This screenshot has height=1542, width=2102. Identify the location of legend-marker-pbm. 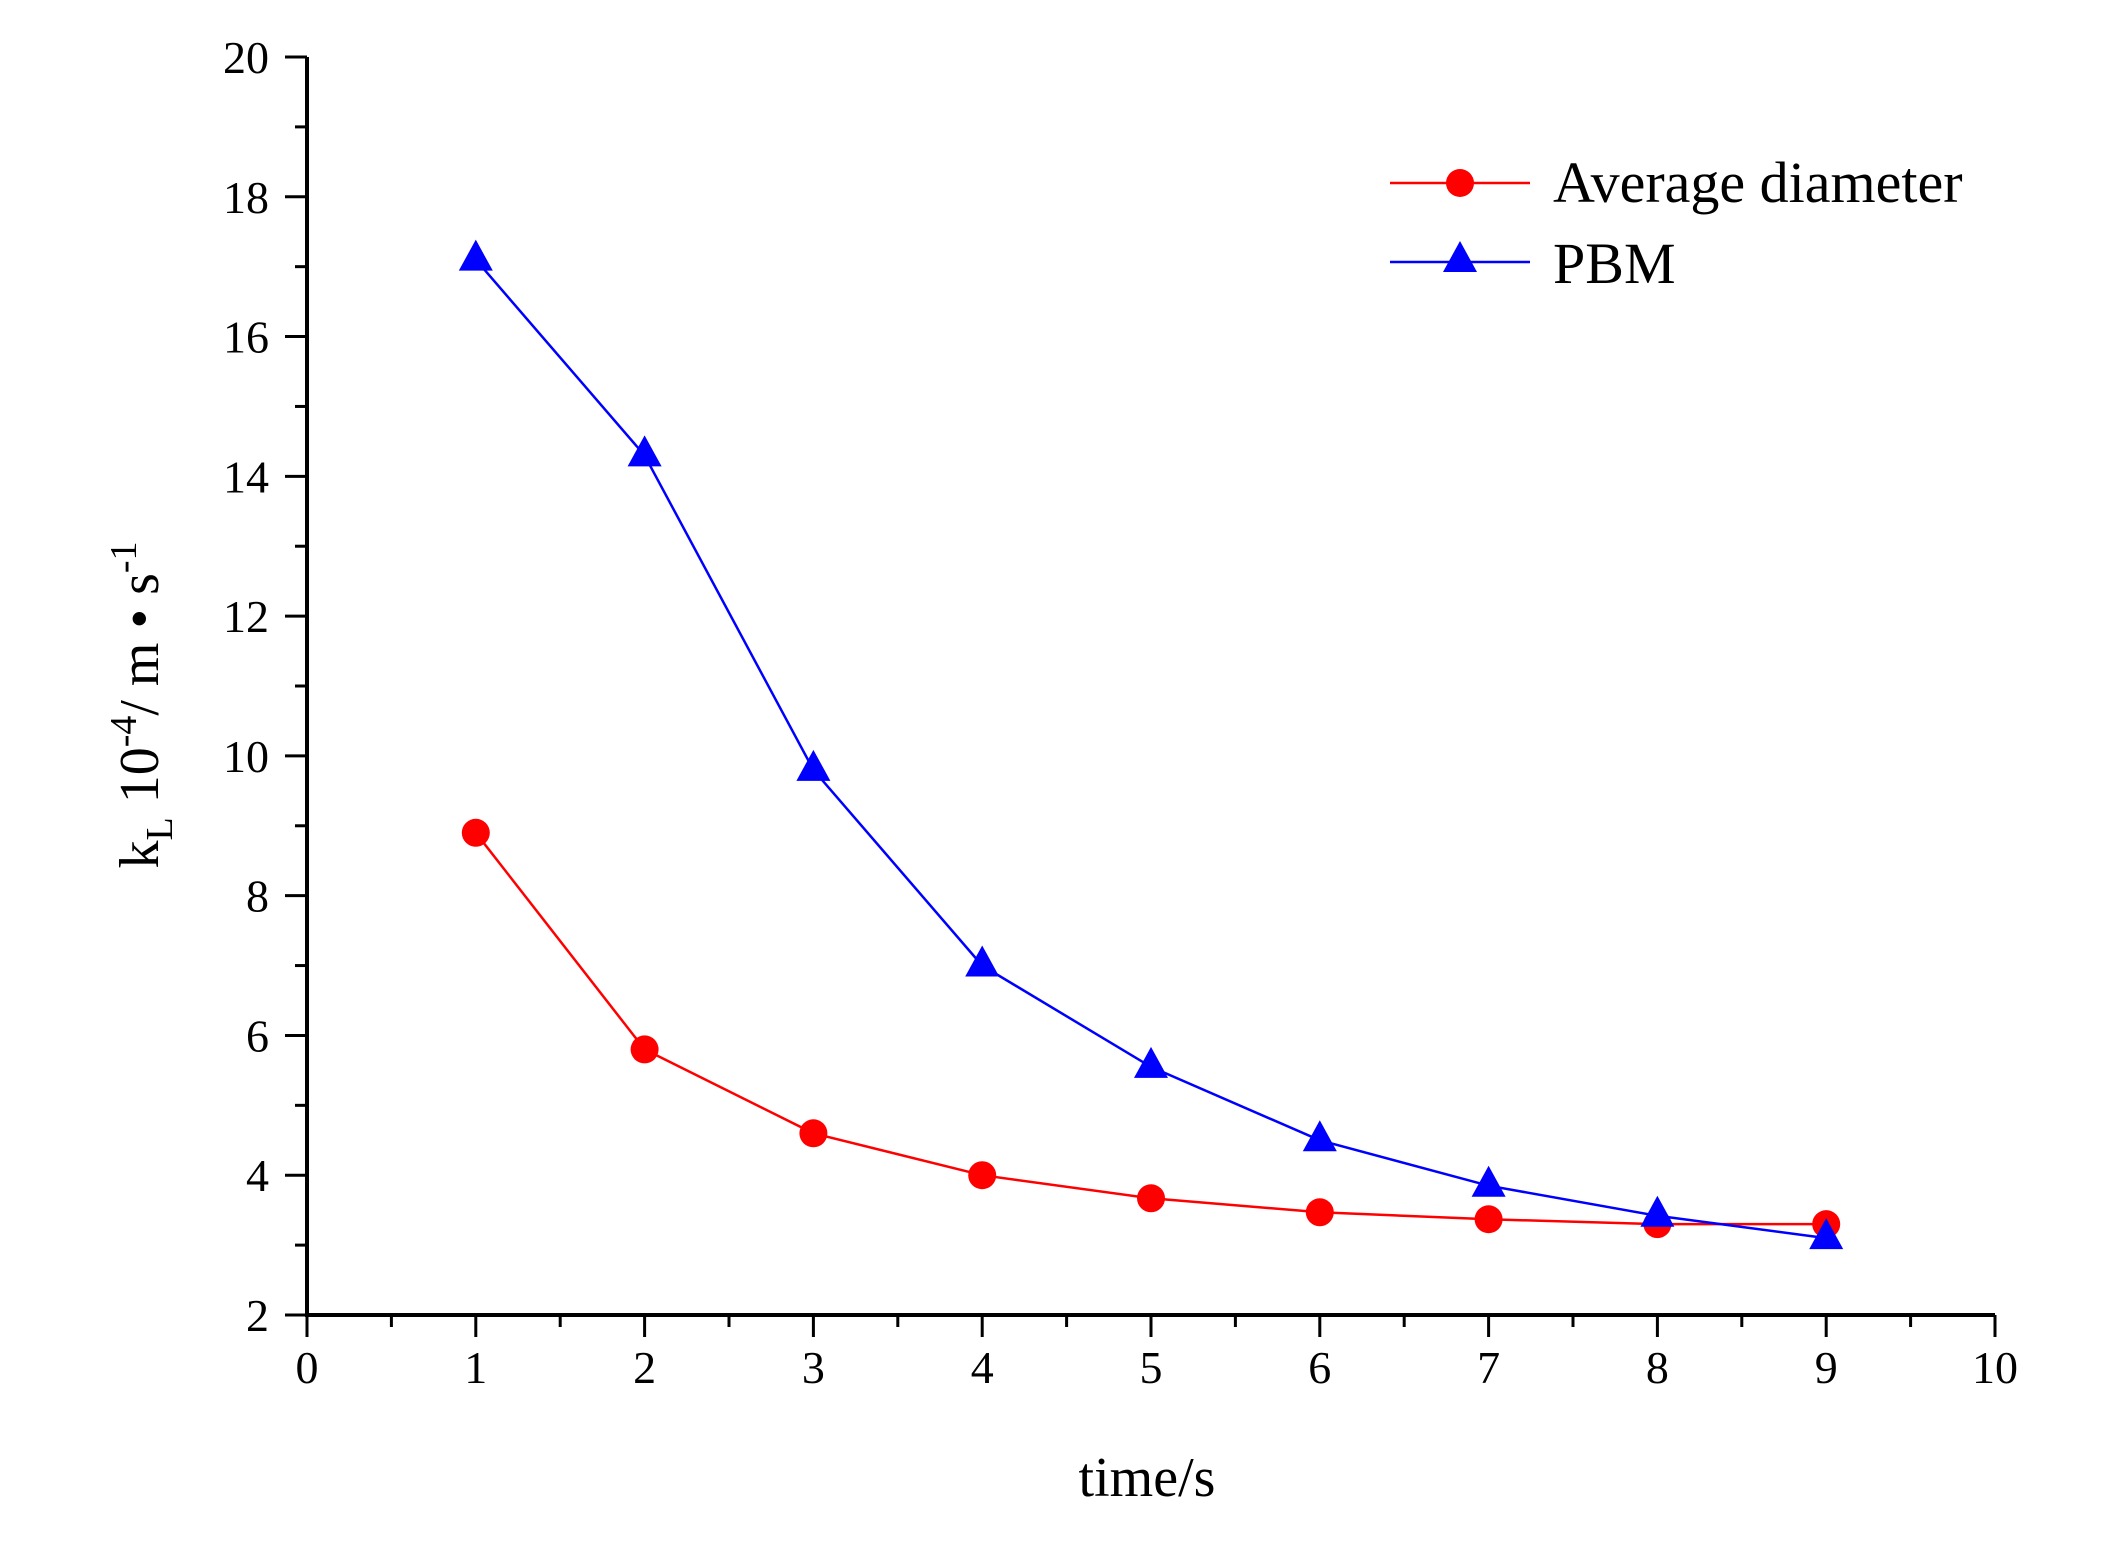
(1460, 256).